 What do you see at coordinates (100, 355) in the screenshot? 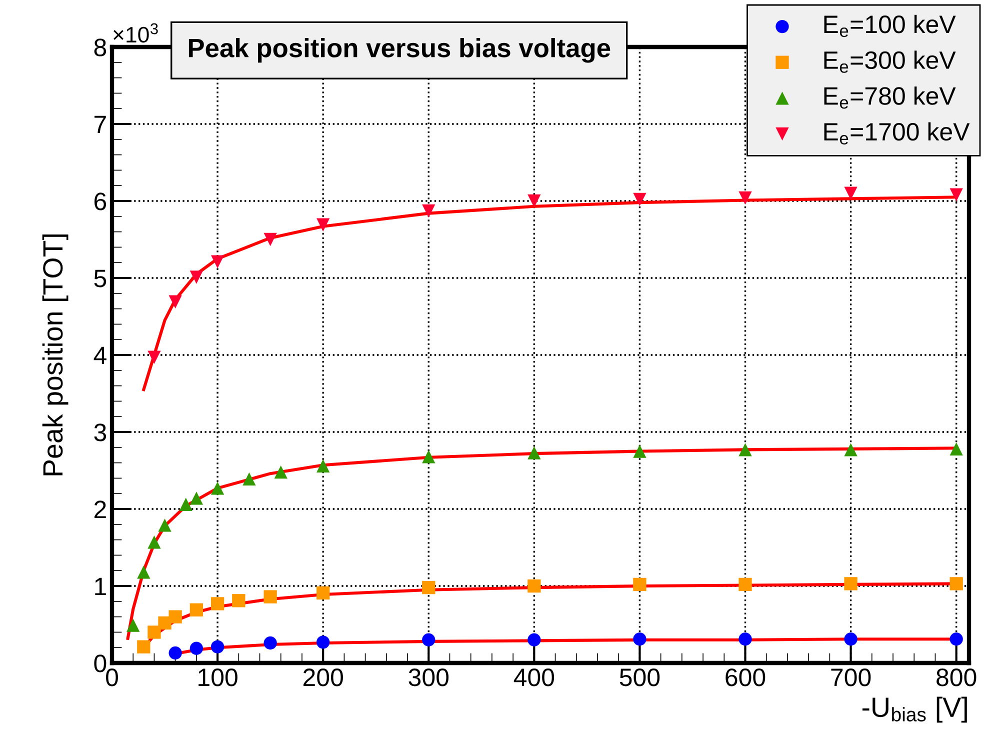
I see `y-tick-label: 4` at bounding box center [100, 355].